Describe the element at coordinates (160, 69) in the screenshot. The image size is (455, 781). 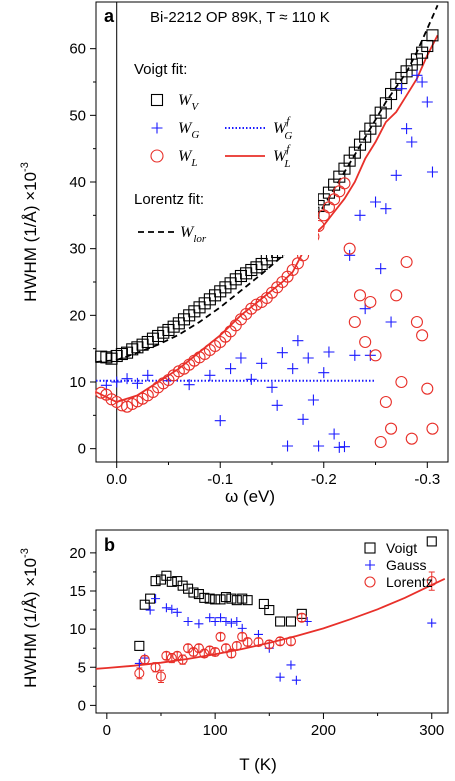
I see `legend-voigt-header: Voigt fit:` at that location.